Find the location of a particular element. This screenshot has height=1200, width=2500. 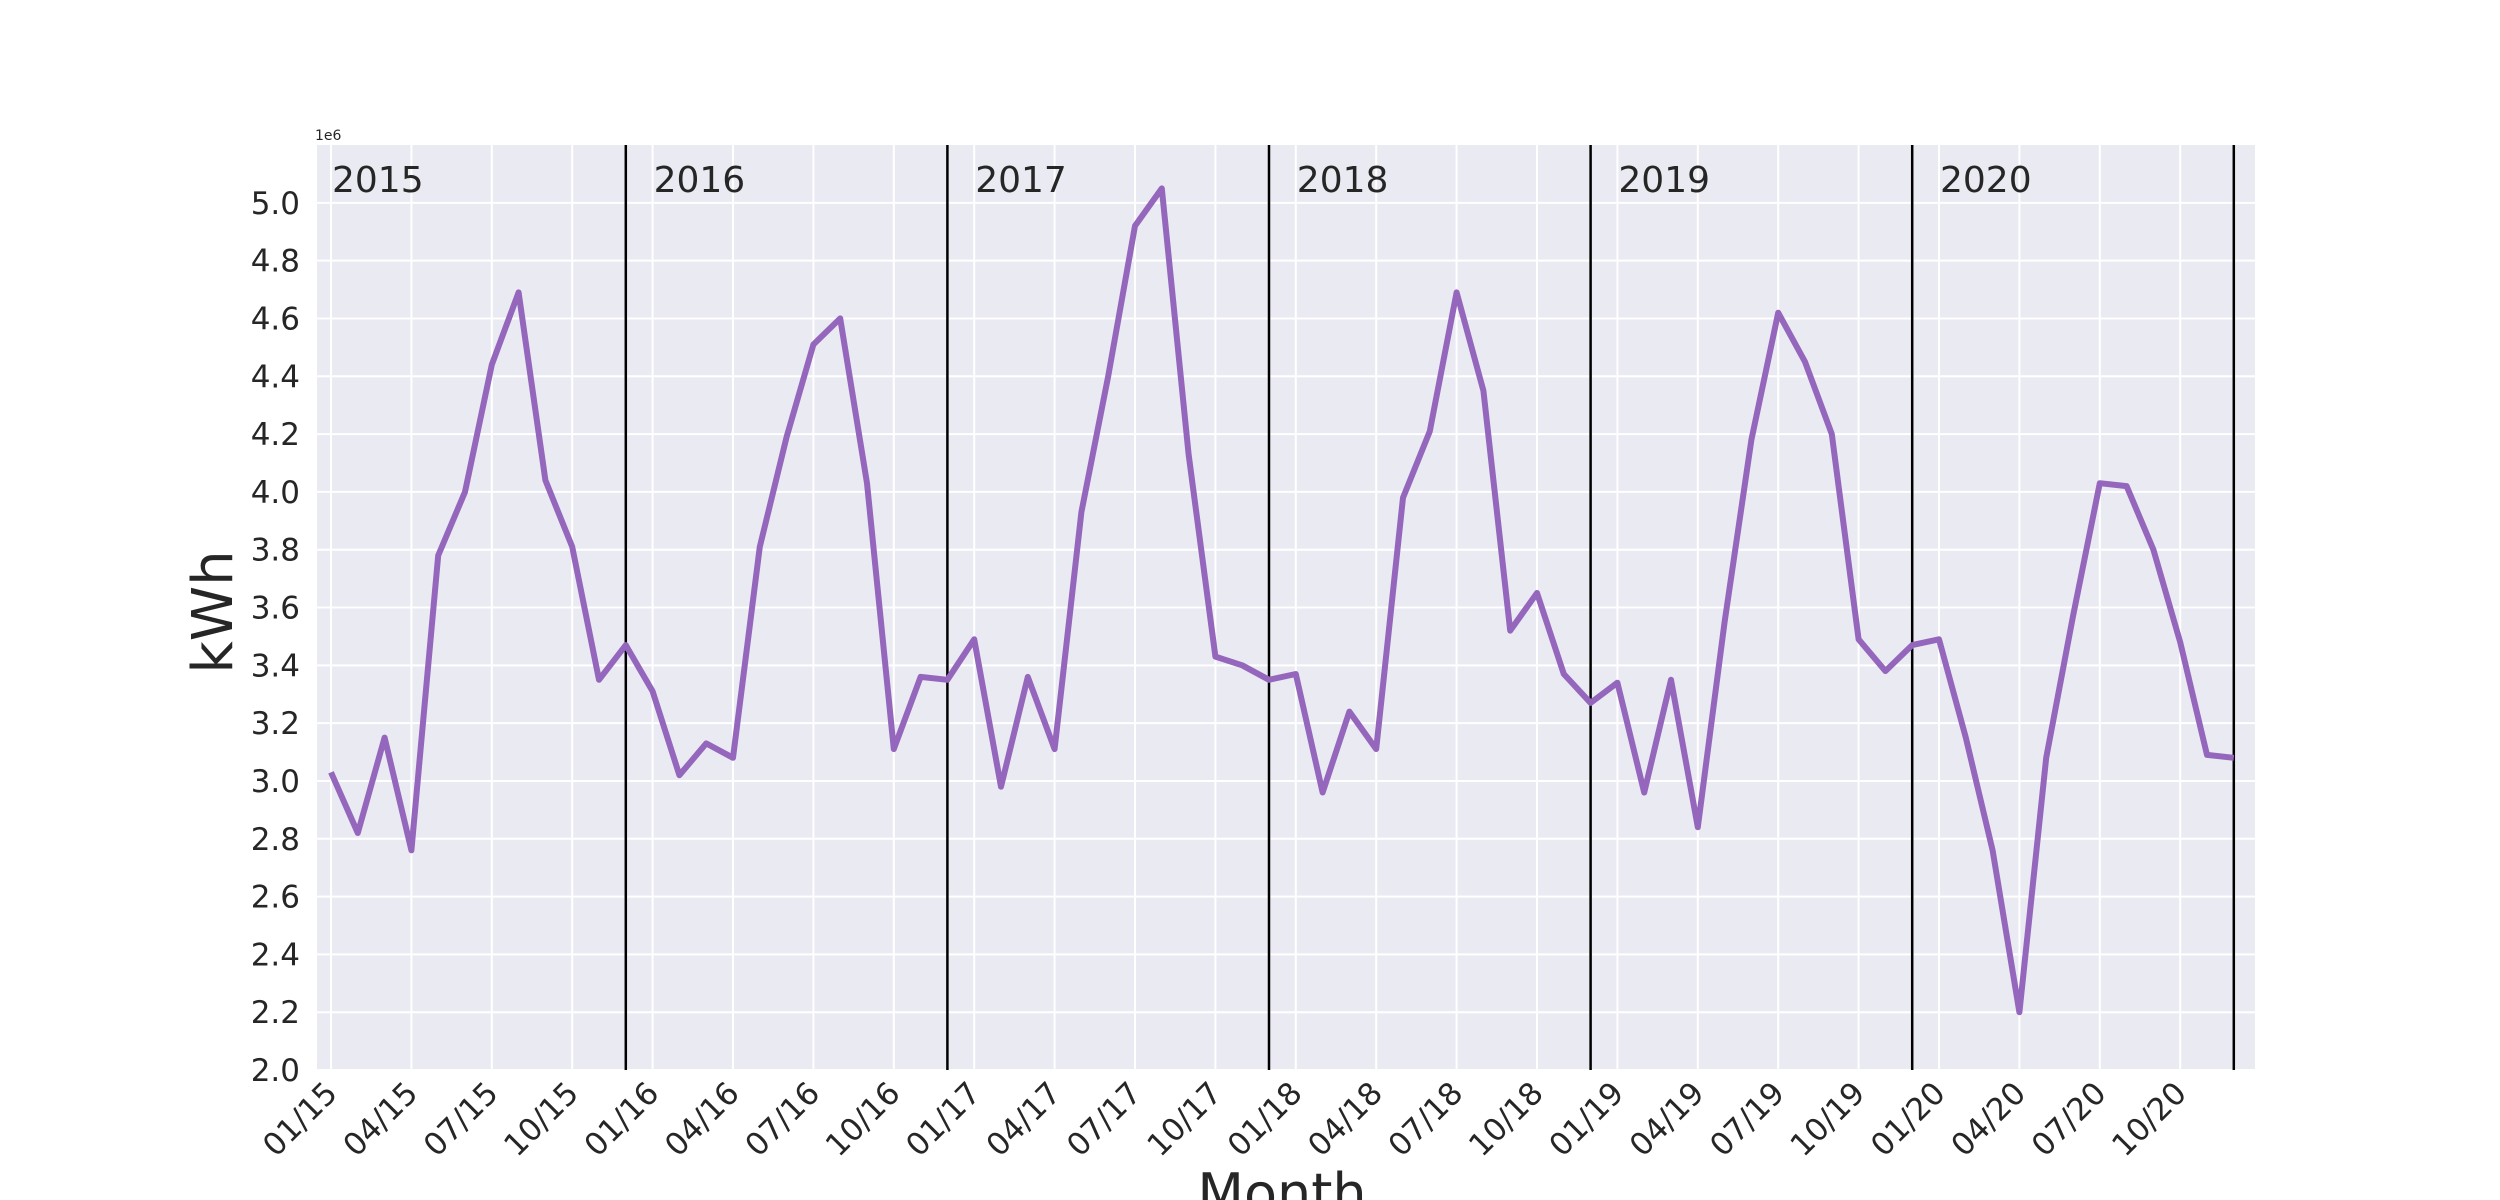

x-tick-label: 07/17 is located at coordinates (1104, 1119).